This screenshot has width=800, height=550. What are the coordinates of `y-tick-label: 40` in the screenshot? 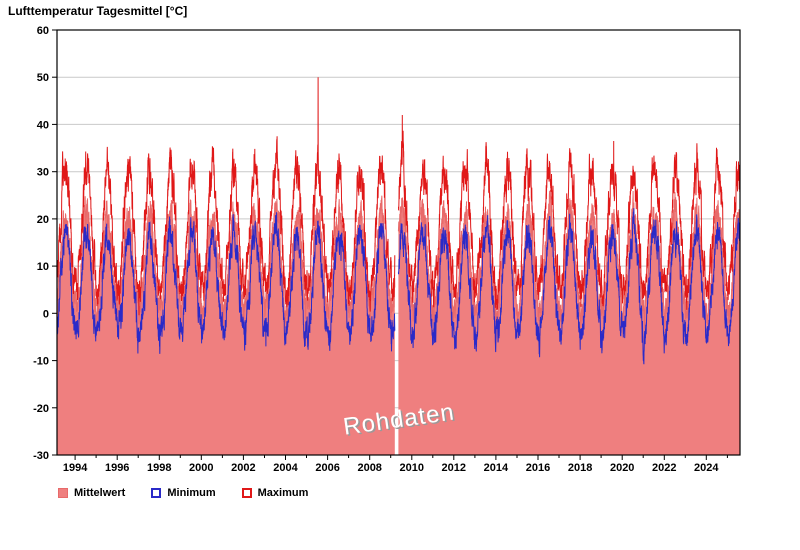 It's located at (43, 125).